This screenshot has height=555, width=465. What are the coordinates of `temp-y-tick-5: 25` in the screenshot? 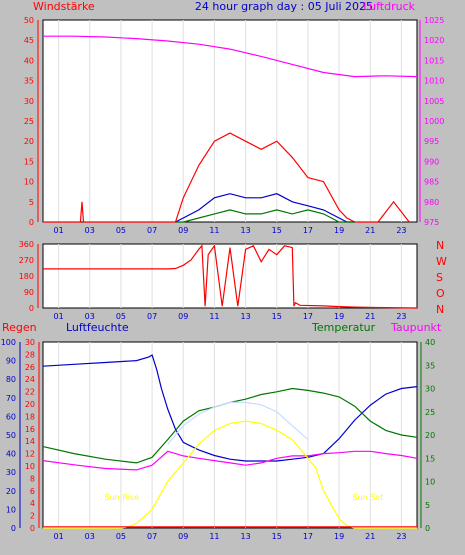 It's located at (430, 412).